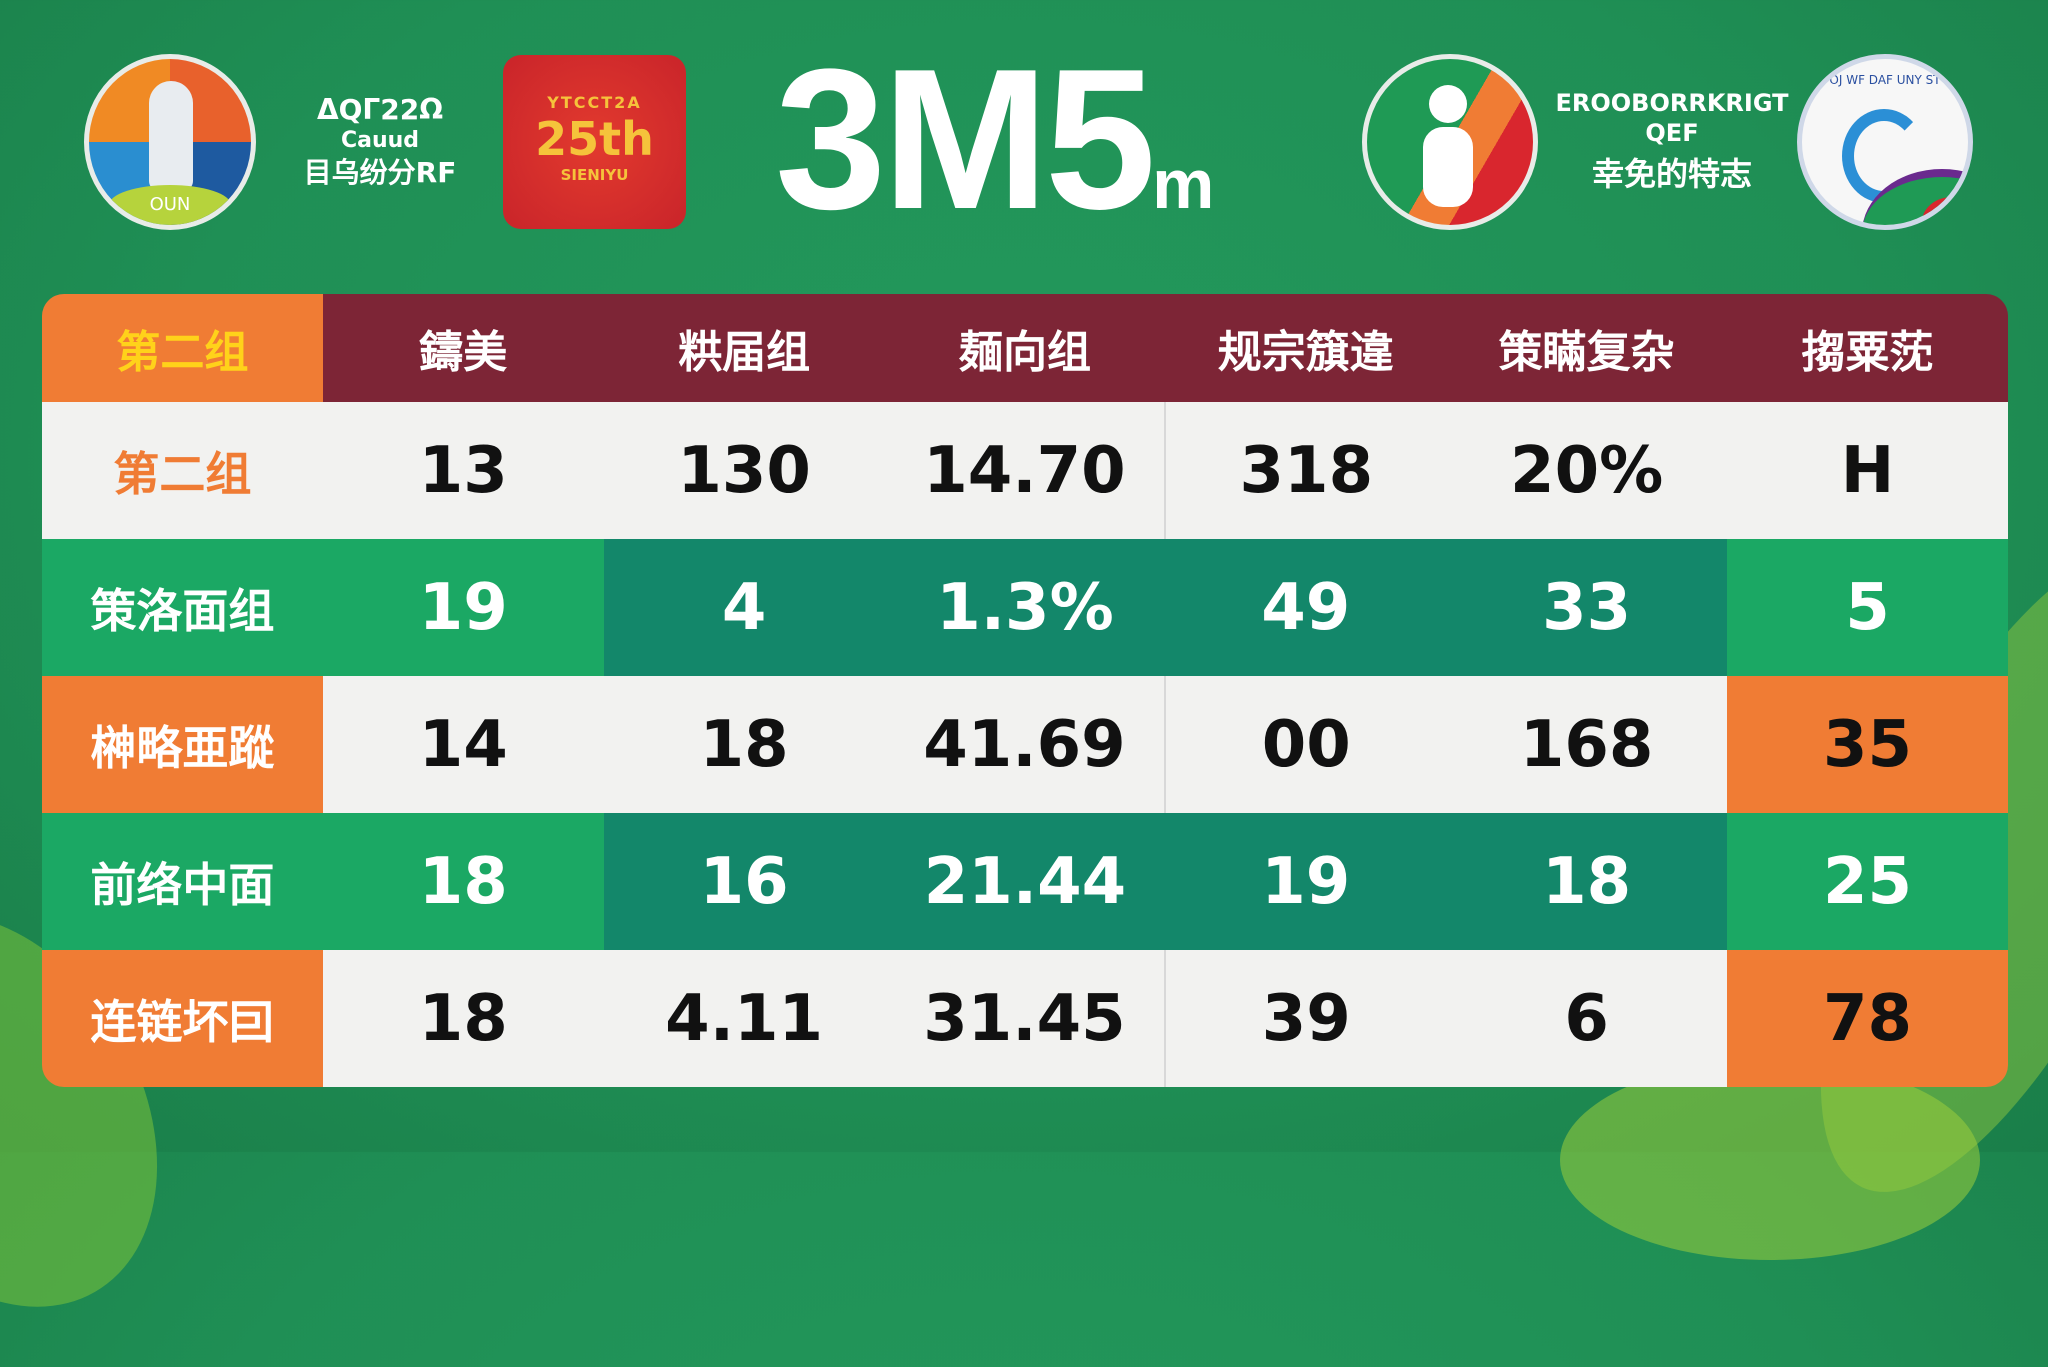 Image resolution: width=2048 pixels, height=1367 pixels. I want to click on decorative-leaf-bottom, so click(1770, 1160).